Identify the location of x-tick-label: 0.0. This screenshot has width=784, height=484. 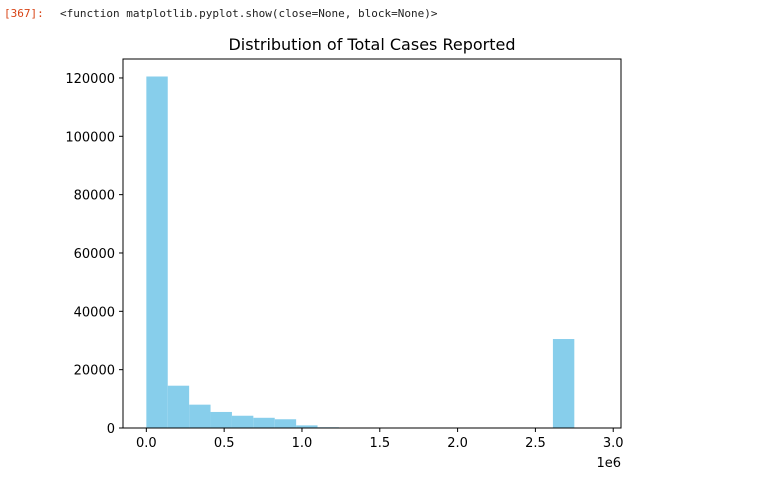
(146, 443).